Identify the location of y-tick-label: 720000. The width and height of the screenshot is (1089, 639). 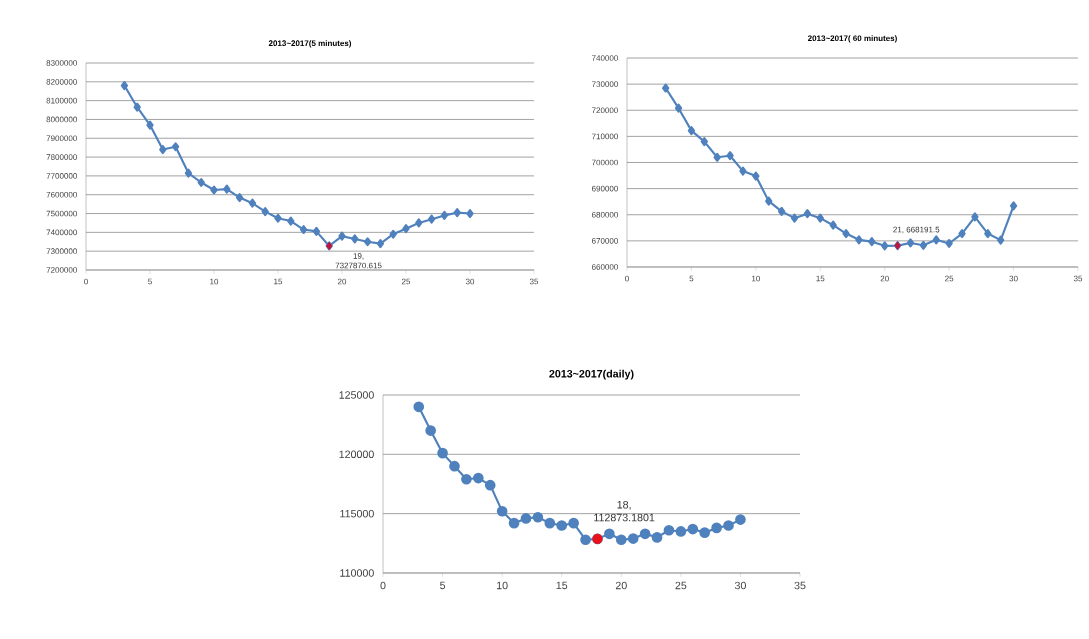
(605, 110).